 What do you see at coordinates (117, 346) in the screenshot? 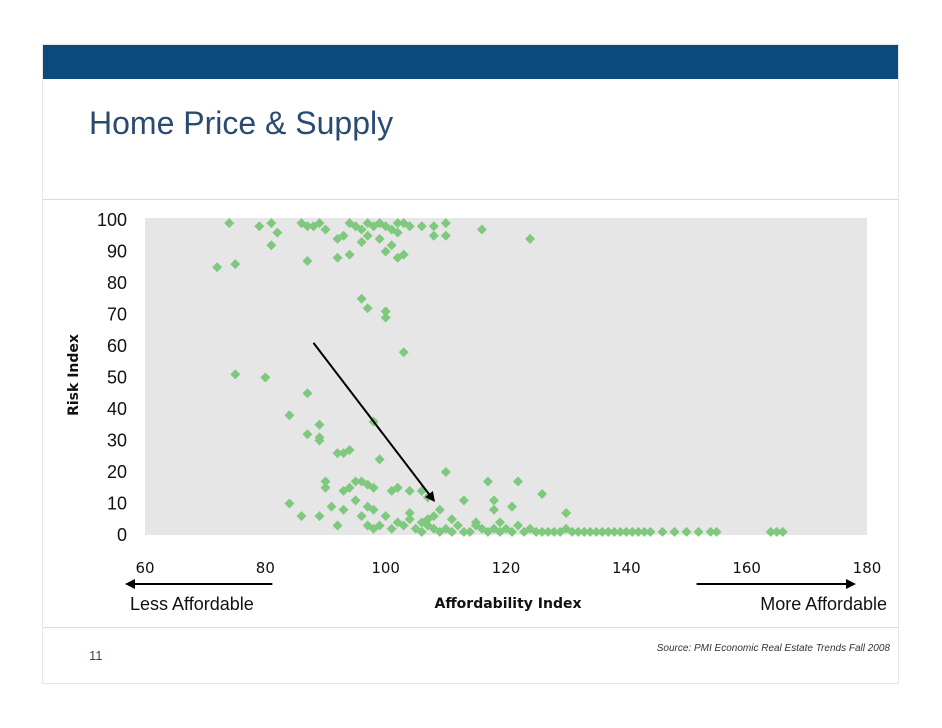
I see `y-tick-label: 60` at bounding box center [117, 346].